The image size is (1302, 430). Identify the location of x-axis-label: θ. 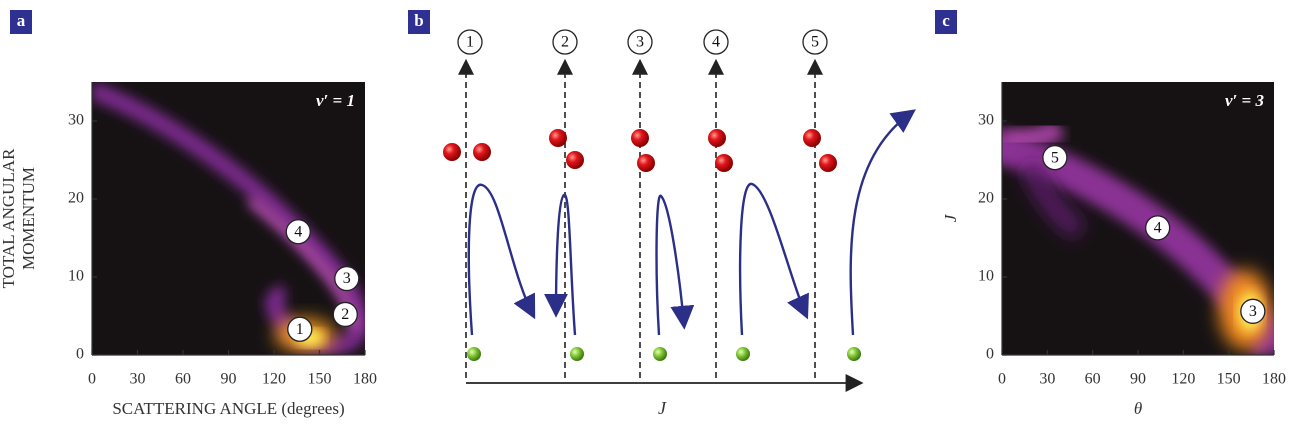
(1138, 408).